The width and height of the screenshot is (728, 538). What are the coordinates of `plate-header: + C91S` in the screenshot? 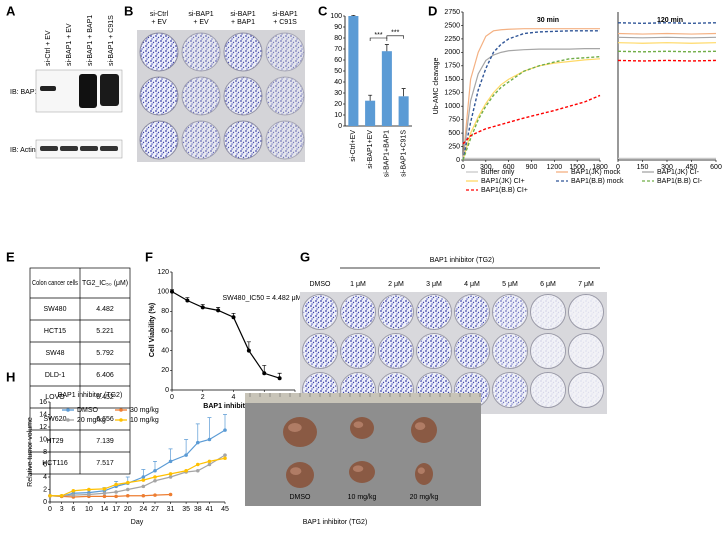 It's located at (285, 22).